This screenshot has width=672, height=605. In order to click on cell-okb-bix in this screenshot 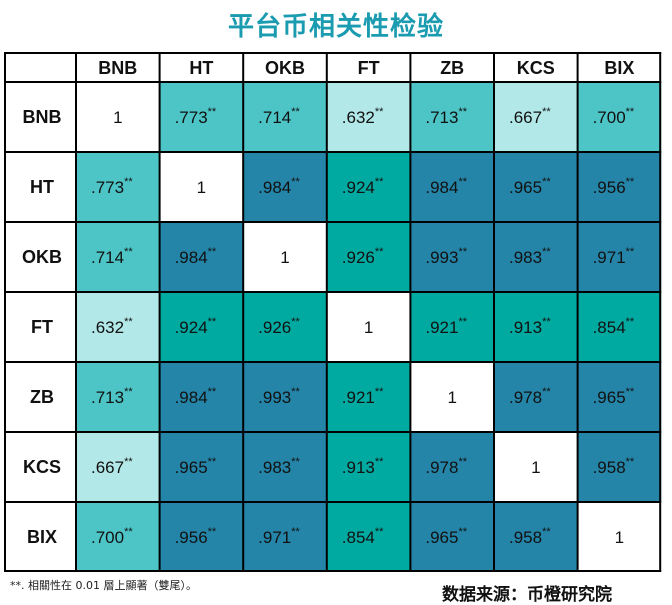, I will do `click(619, 257)`.